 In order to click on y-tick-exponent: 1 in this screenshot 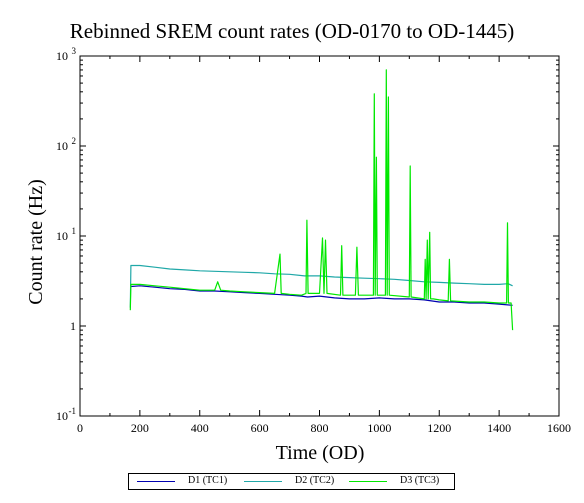, I will do `click(74, 231)`.